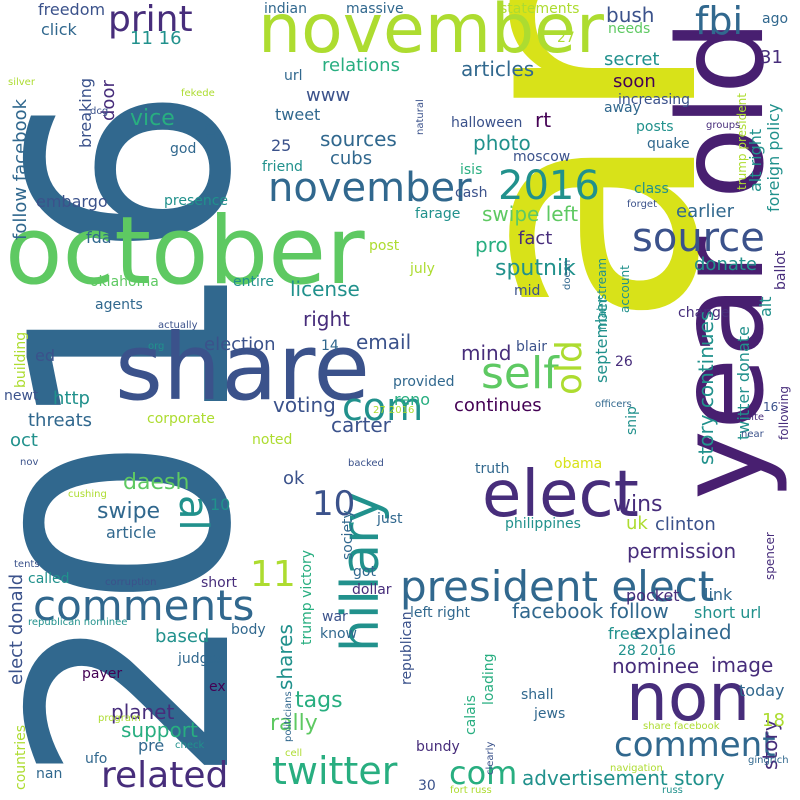  What do you see at coordinates (361, 425) in the screenshot?
I see `word-carter: carter` at bounding box center [361, 425].